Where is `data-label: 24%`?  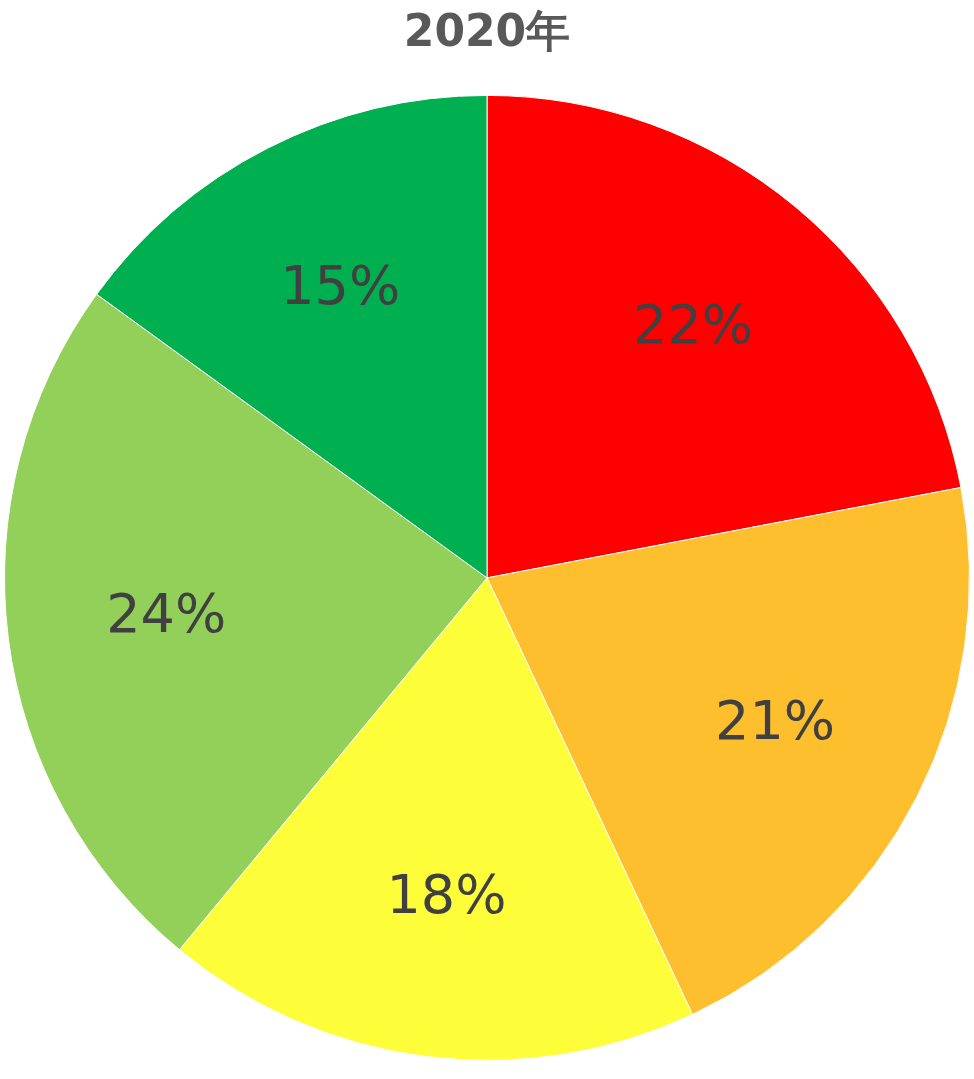 data-label: 24% is located at coordinates (166, 614).